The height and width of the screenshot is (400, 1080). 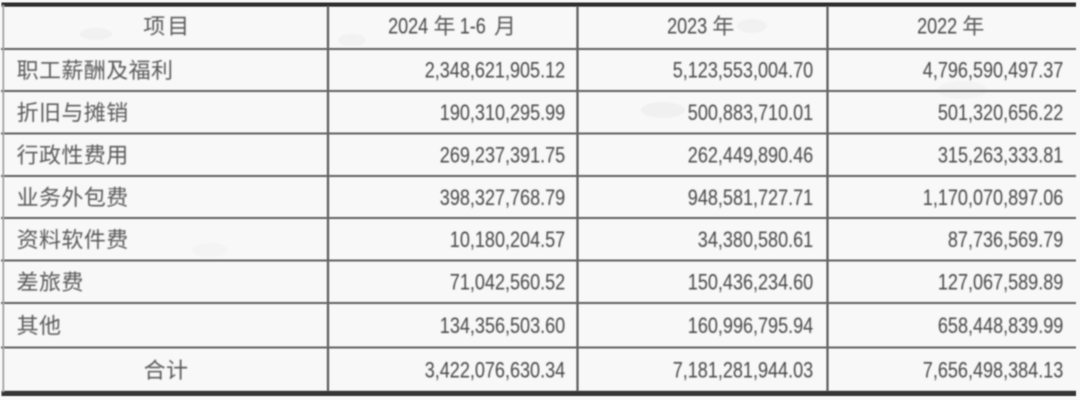 What do you see at coordinates (495, 70) in the screenshot?
I see `svg-text: 2,348,621,905.12` at bounding box center [495, 70].